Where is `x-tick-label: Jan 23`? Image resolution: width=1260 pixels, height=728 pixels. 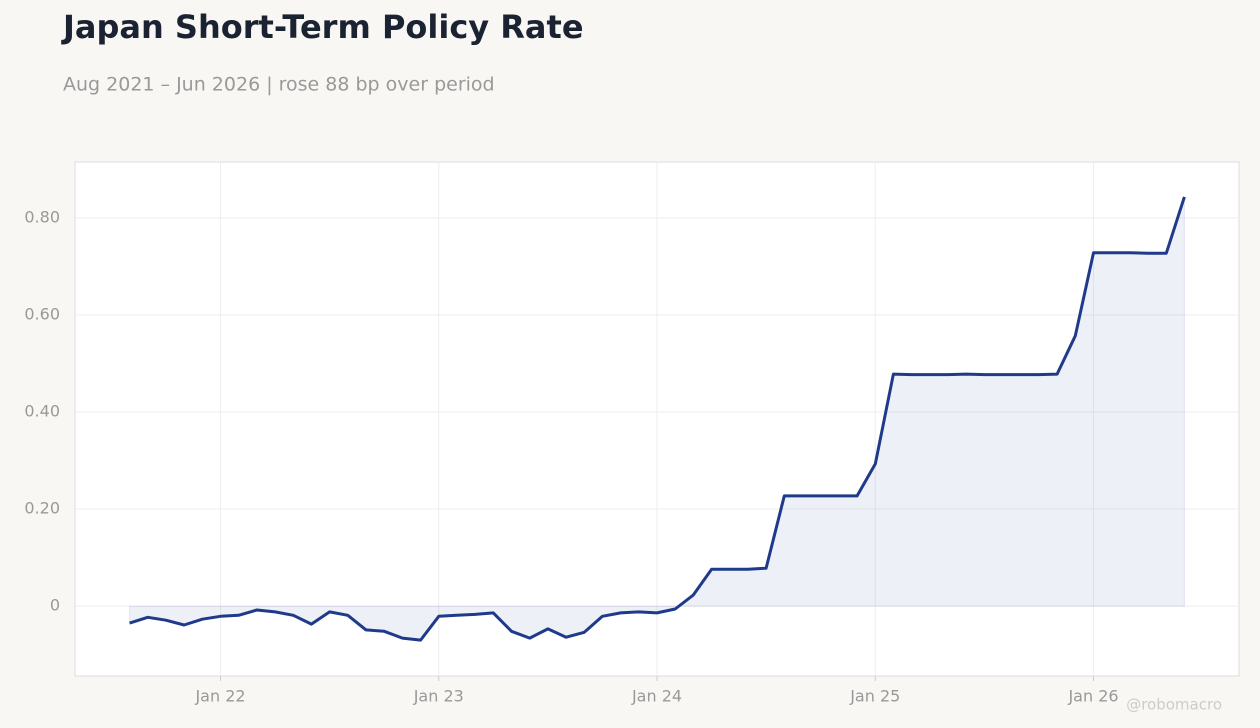
x-tick-label: Jan 23 is located at coordinates (438, 696).